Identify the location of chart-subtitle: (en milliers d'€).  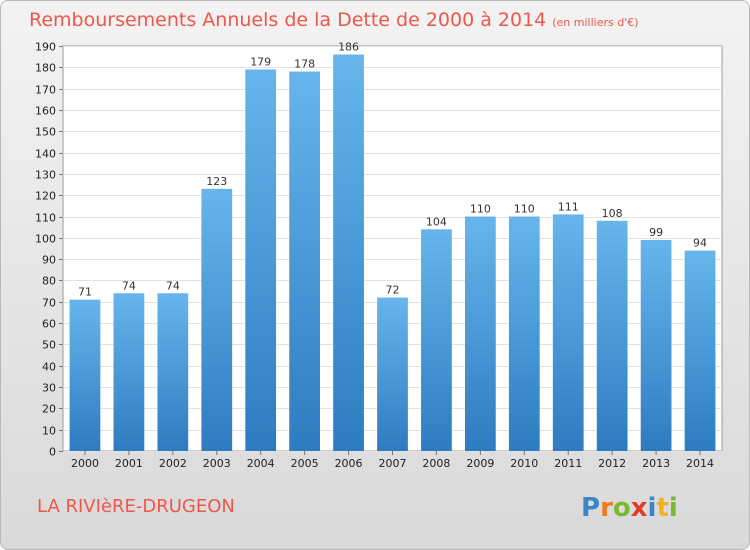
(595, 22).